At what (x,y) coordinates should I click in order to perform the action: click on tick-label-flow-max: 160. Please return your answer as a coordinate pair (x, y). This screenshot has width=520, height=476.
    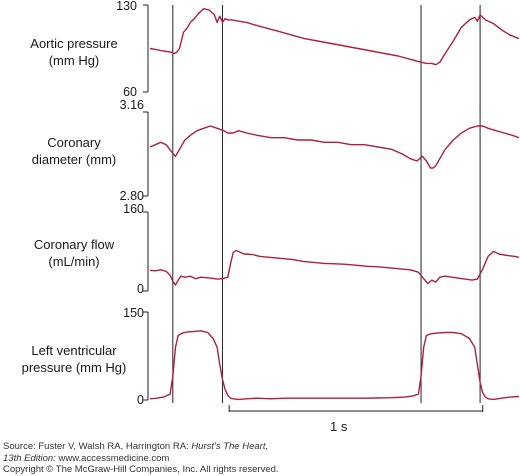
    Looking at the image, I should click on (133, 209).